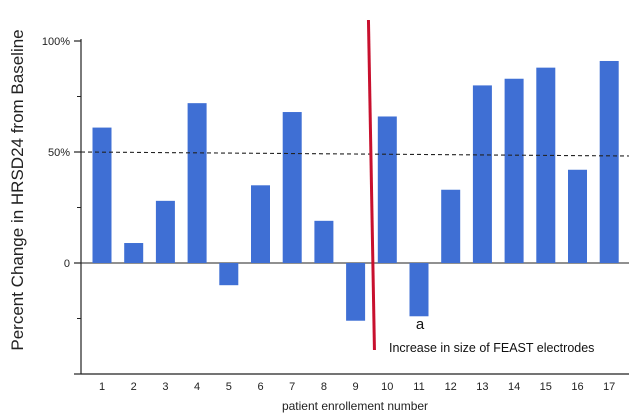  Describe the element at coordinates (491, 348) in the screenshot. I see `divider-annotation: Increase in size of FEAST electrodes` at that location.